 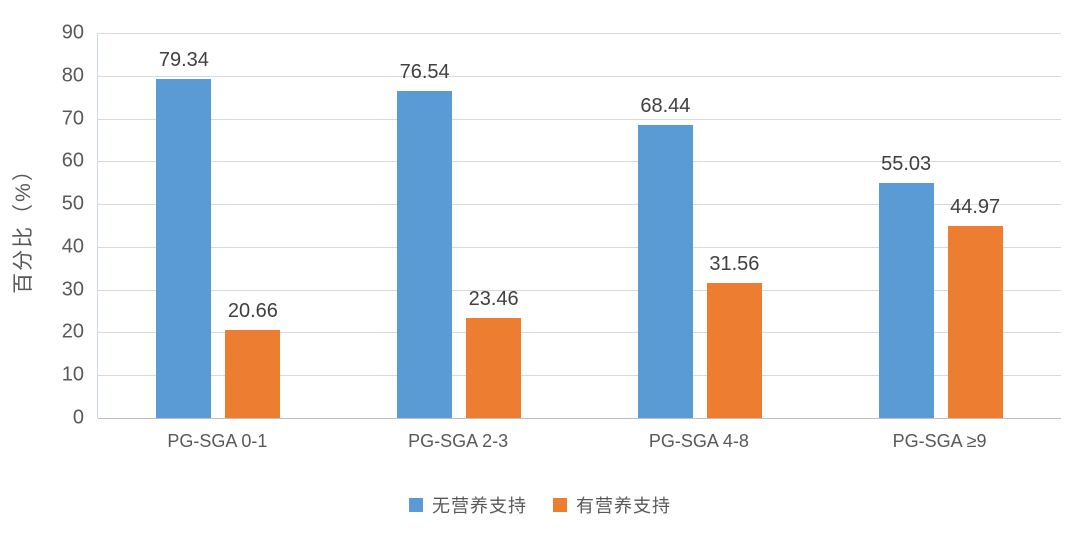 What do you see at coordinates (217, 441) in the screenshot?
I see `x-tick-label: PG-SGA 0-1` at bounding box center [217, 441].